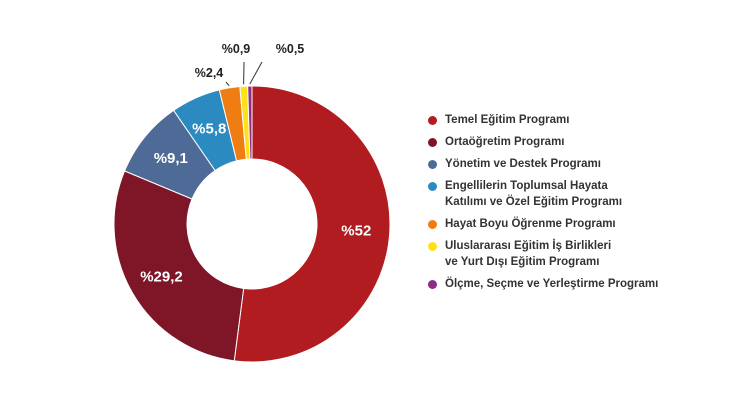  Describe the element at coordinates (290, 49) in the screenshot. I see `slice-label-7: %0,5` at that location.